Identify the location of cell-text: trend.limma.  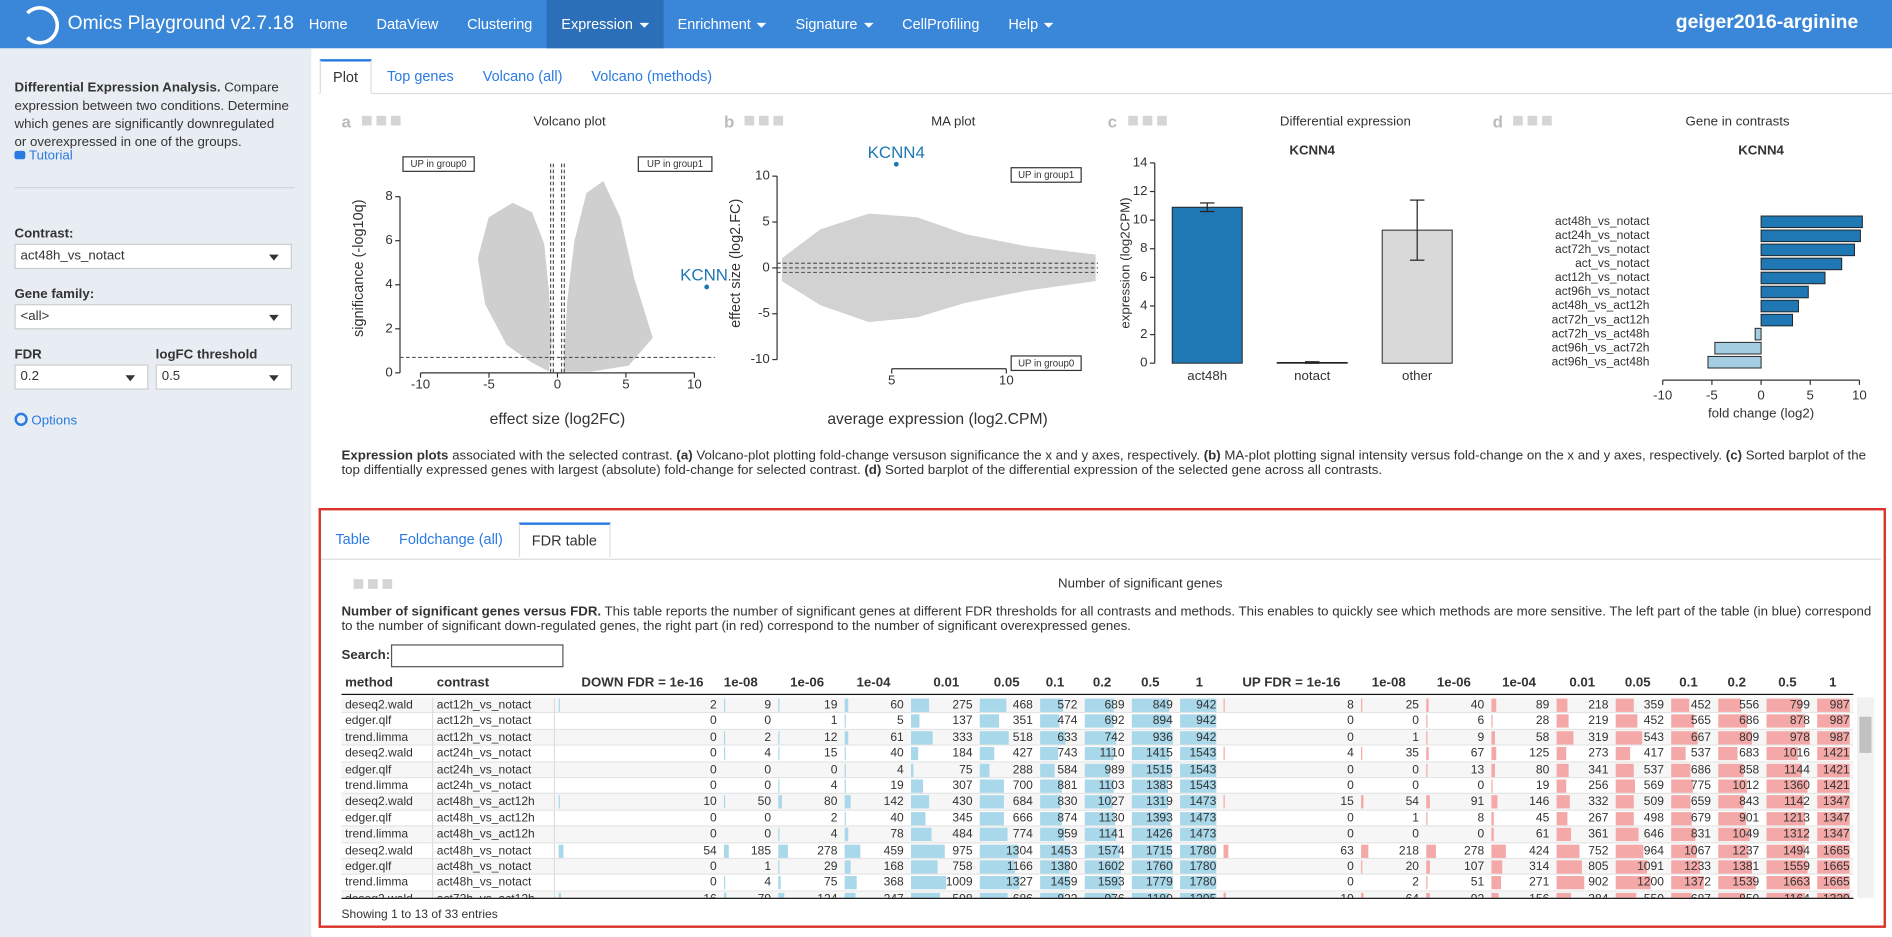
(377, 786).